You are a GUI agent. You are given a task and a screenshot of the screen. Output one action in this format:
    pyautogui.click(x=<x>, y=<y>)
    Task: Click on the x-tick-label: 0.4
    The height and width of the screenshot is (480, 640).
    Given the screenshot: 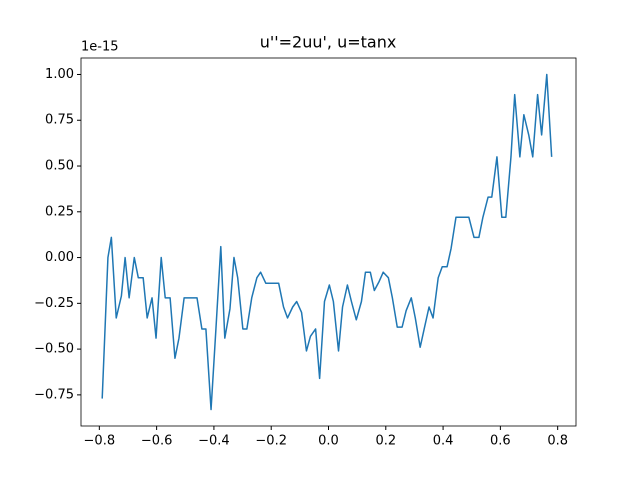 What is the action you would take?
    pyautogui.click(x=443, y=441)
    